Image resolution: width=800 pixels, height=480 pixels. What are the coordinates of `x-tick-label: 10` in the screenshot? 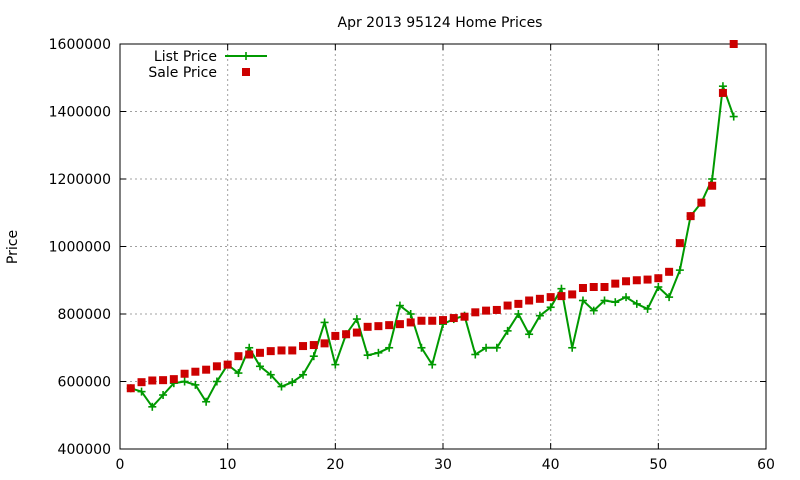 It's located at (228, 465).